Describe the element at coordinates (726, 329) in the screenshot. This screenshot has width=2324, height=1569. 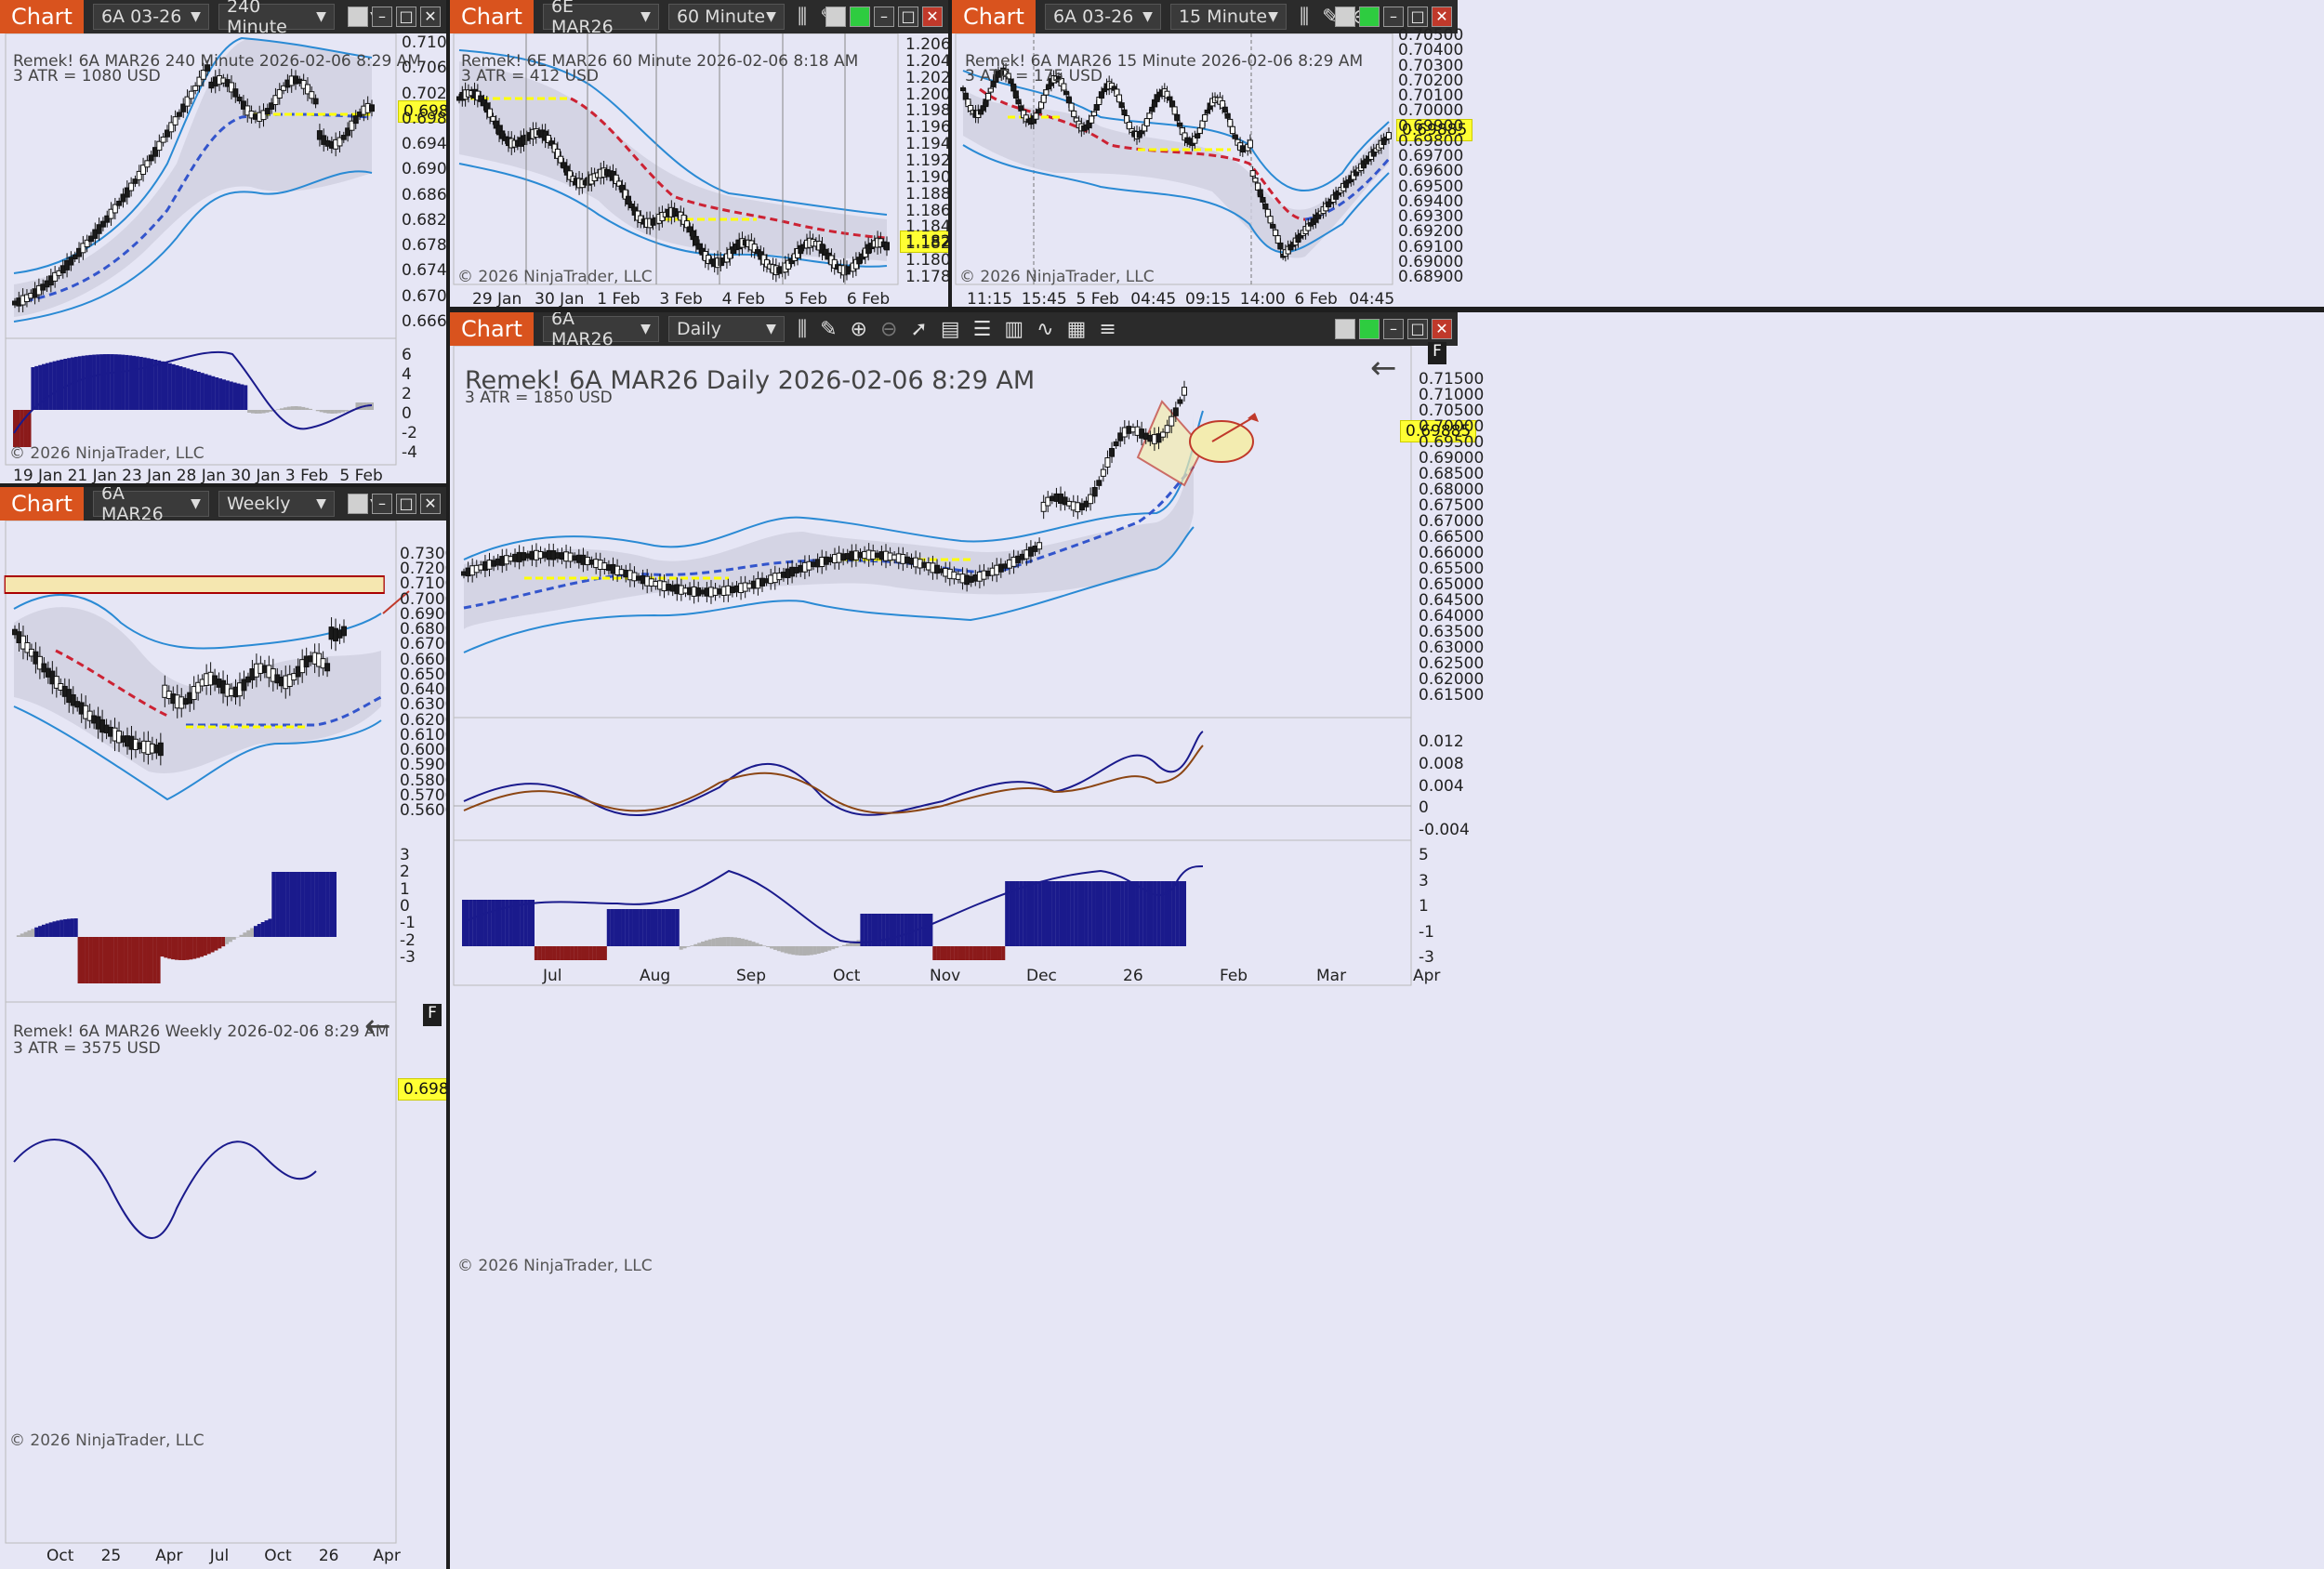
I see `interval-selector: Daily ▼` at that location.